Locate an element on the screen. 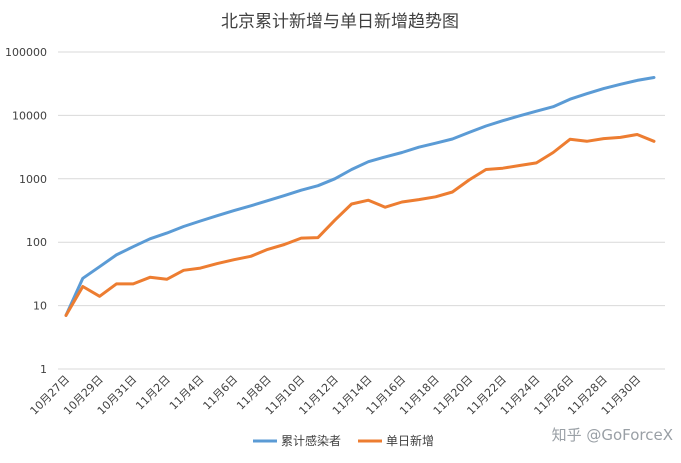  y-tick-label: 100 is located at coordinates (36, 242).